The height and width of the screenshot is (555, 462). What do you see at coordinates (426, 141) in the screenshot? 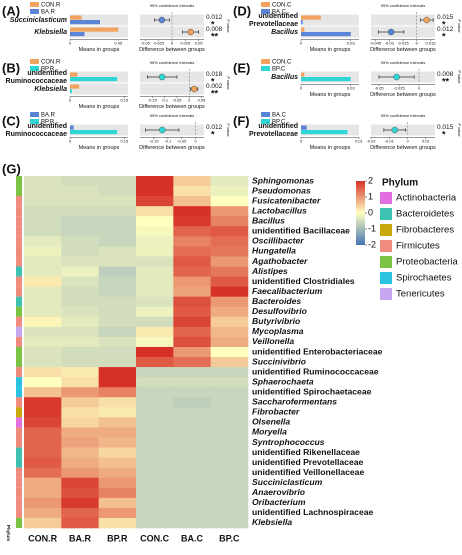
I see `x-tick-label: 0.01` at bounding box center [426, 141].